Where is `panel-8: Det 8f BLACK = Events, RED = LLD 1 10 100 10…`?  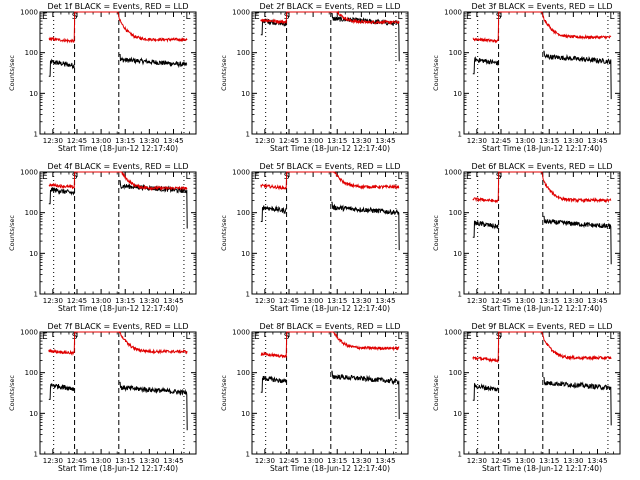 panel-8: Det 8f BLACK = Events, RED = LLD 1 10 100 10… is located at coordinates (314, 397).